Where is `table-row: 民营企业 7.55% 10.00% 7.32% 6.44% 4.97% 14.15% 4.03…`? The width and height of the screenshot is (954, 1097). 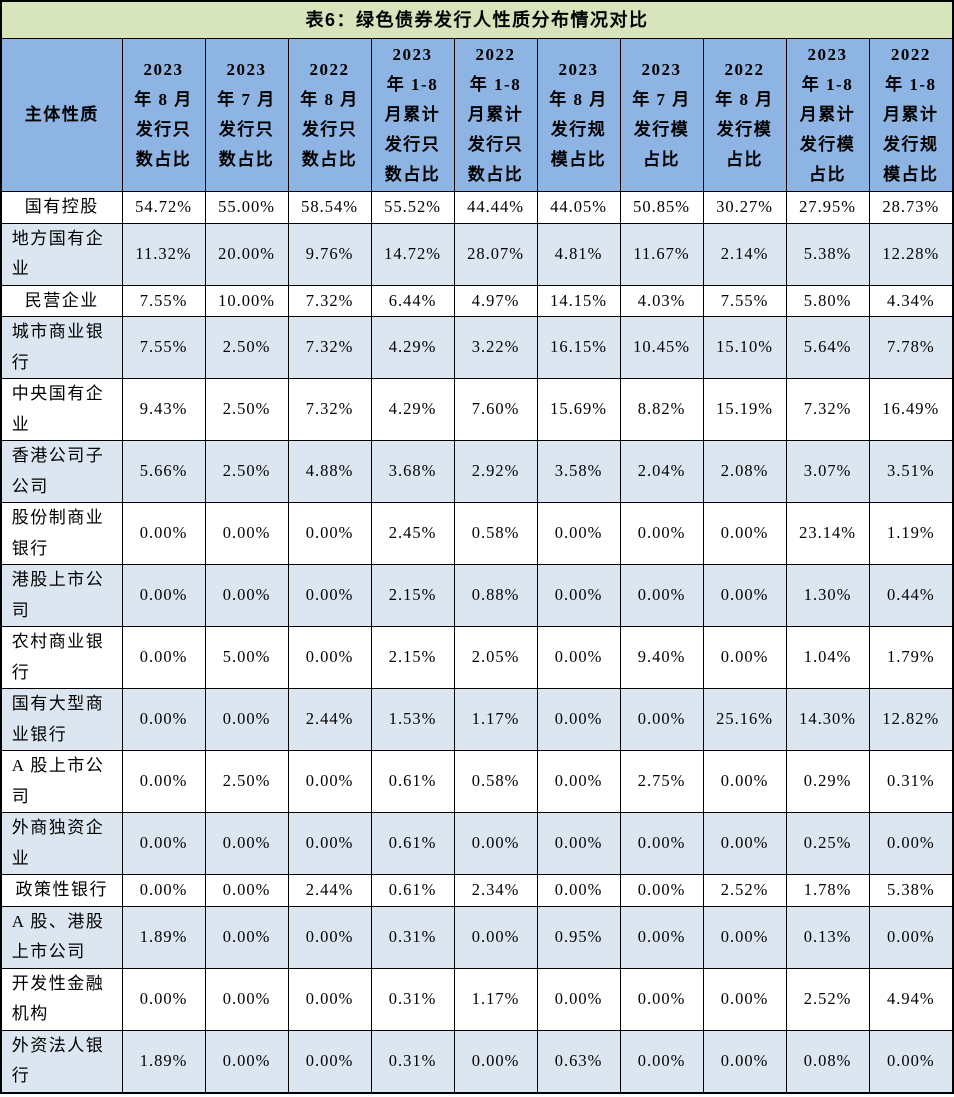
table-row: 民营企业 7.55% 10.00% 7.32% 6.44% 4.97% 14.15% 4.03… is located at coordinates (477, 300).